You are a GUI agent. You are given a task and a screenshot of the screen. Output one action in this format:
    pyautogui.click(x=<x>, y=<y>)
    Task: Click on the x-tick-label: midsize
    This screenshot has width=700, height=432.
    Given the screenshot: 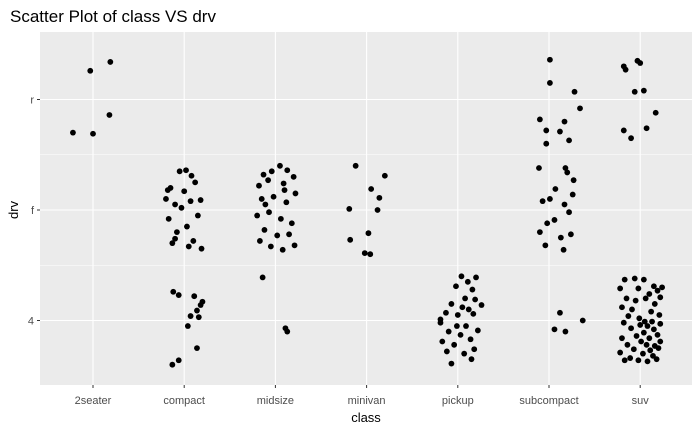 What is the action you would take?
    pyautogui.click(x=275, y=401)
    